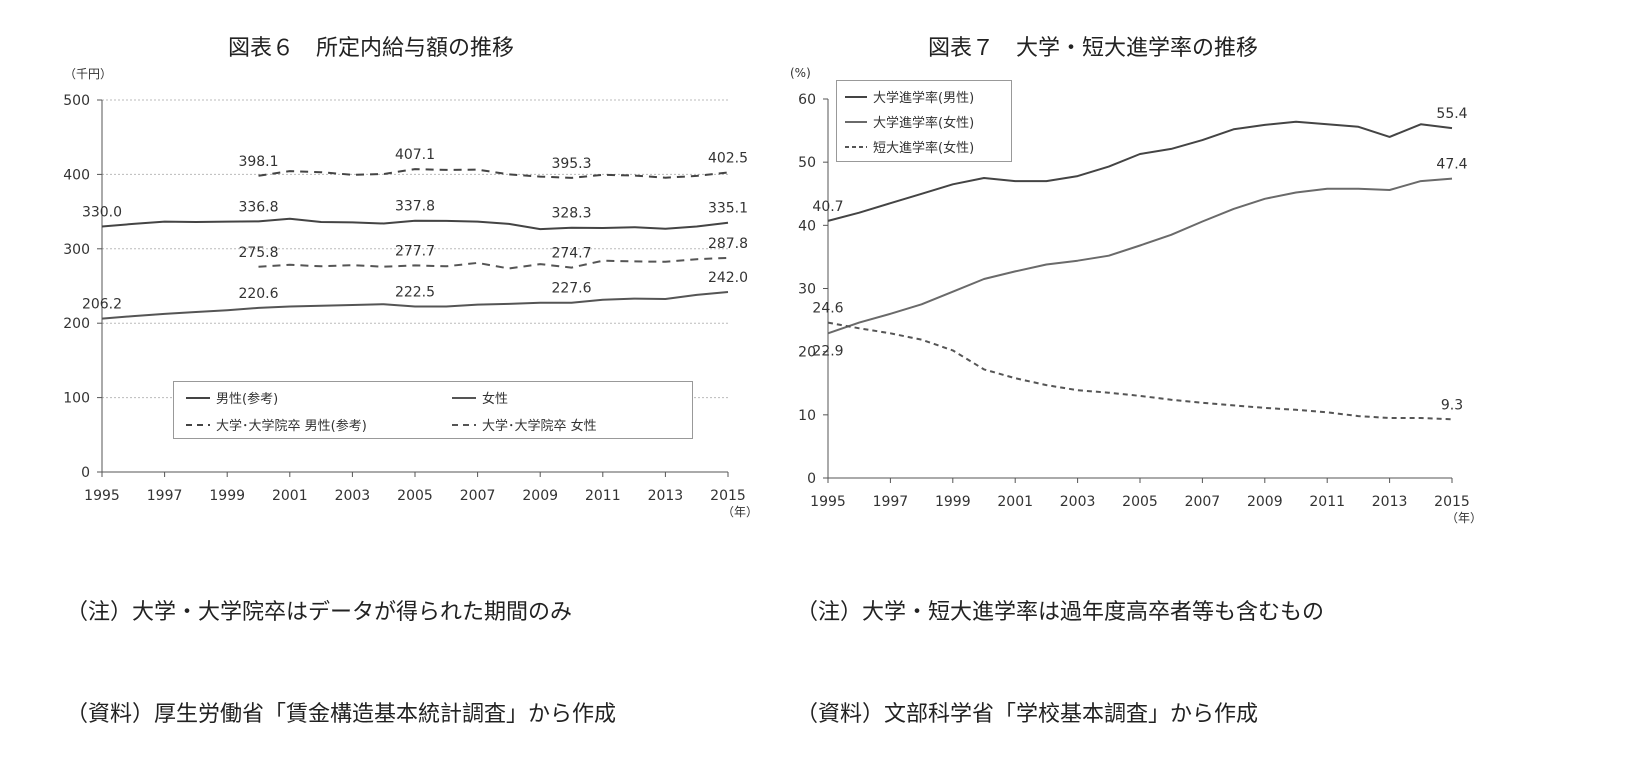  Describe the element at coordinates (1093, 48) in the screenshot. I see `right-chart-title: 図表７ 大学・短大進学率の推移` at that location.